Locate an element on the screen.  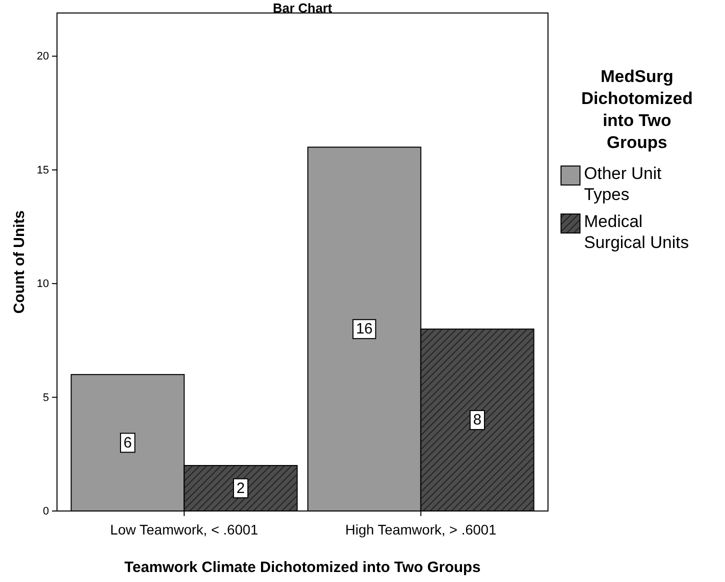
legend-label: Other Unit Types is located at coordinates (623, 184).